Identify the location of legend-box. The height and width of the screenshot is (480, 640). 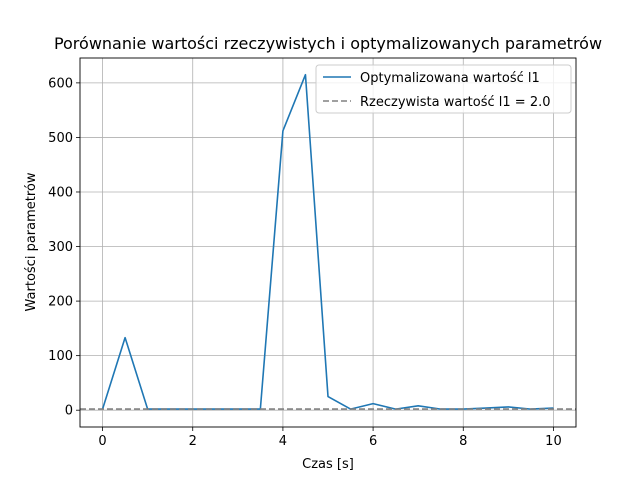
(443, 89).